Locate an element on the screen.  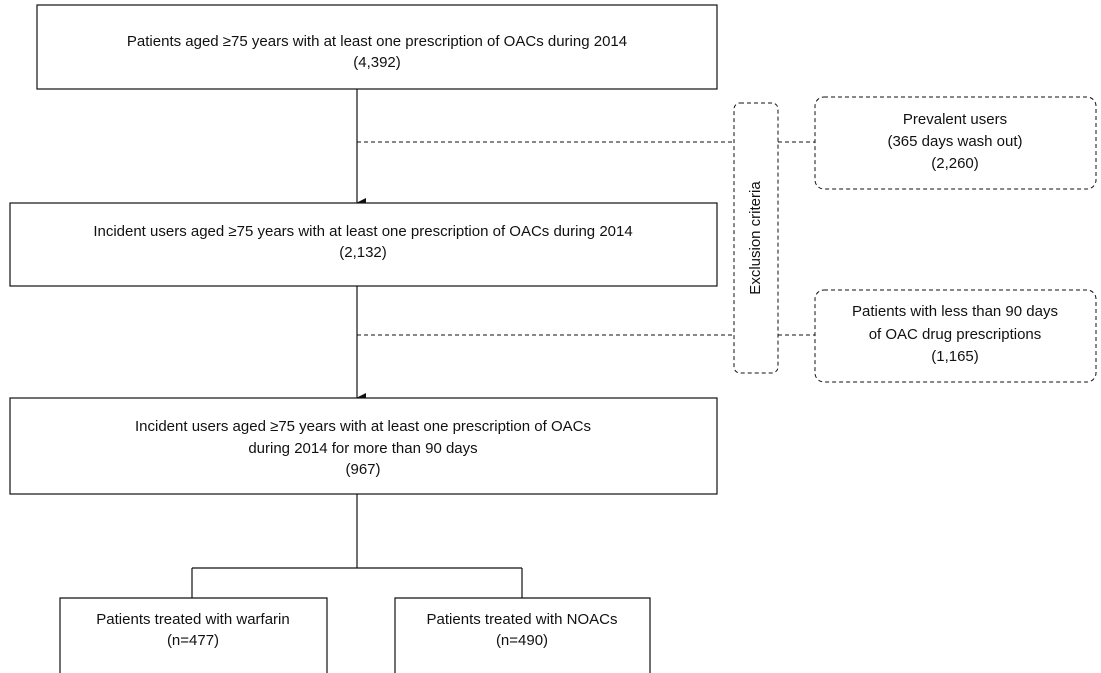
exclusion-label-box is located at coordinates (756, 238).